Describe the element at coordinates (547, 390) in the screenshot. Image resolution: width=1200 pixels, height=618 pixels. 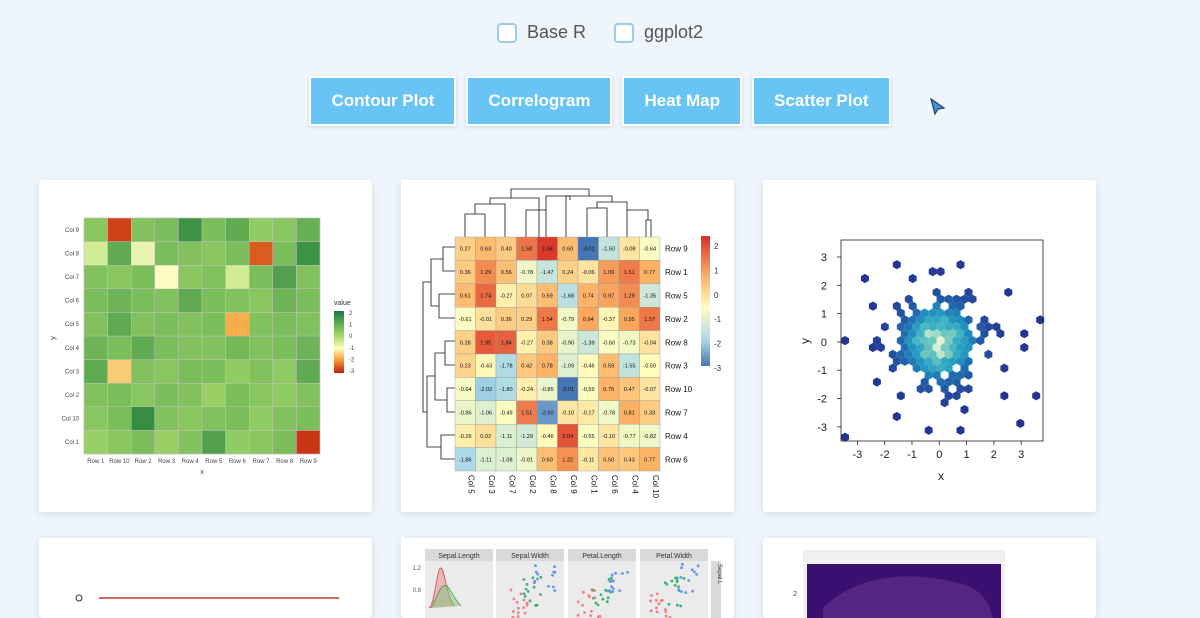
I see `cell-value: -0.85` at that location.